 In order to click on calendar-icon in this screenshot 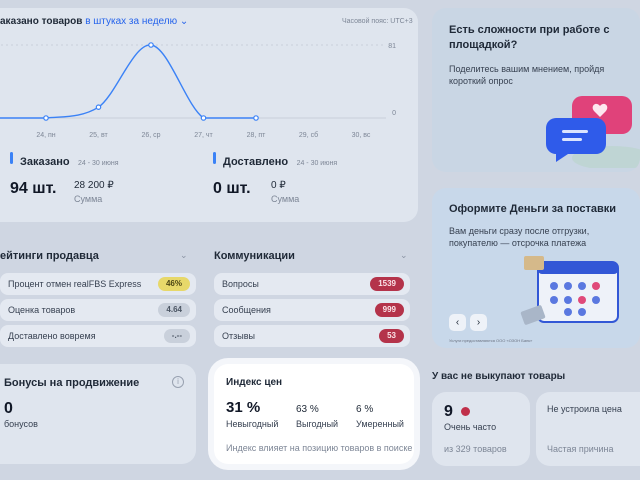, I will do `click(569, 290)`.